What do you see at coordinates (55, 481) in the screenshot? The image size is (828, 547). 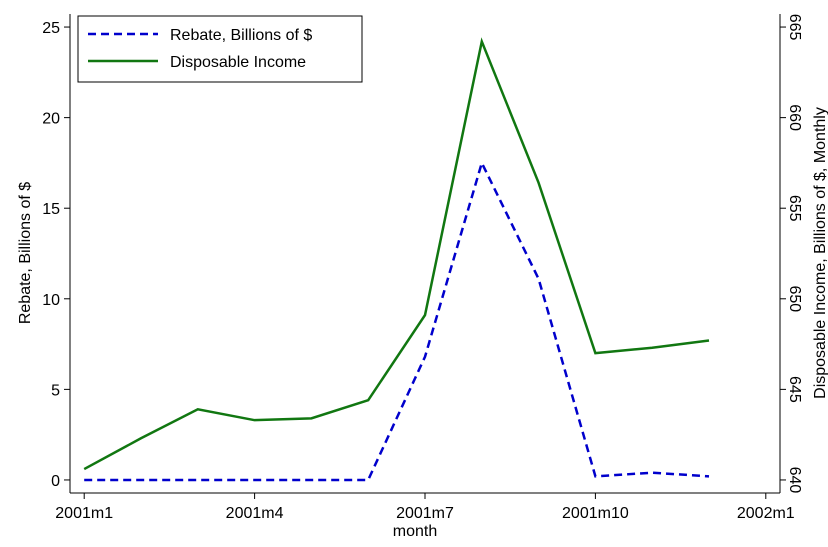 I see `y-tick-label: 0` at bounding box center [55, 481].